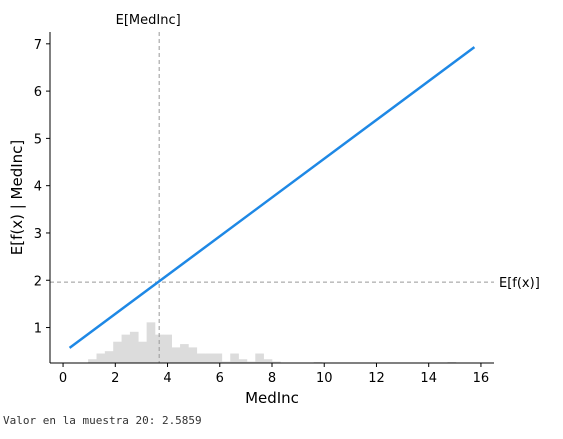 Image resolution: width=563 pixels, height=439 pixels. Describe the element at coordinates (481, 378) in the screenshot. I see `x-tick-label: 16` at that location.